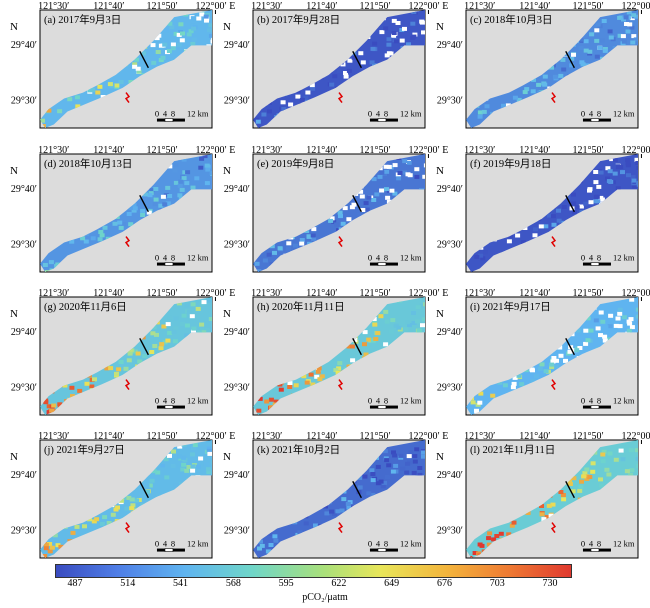  I want to click on colorbar-tick: 514, so click(128, 583).